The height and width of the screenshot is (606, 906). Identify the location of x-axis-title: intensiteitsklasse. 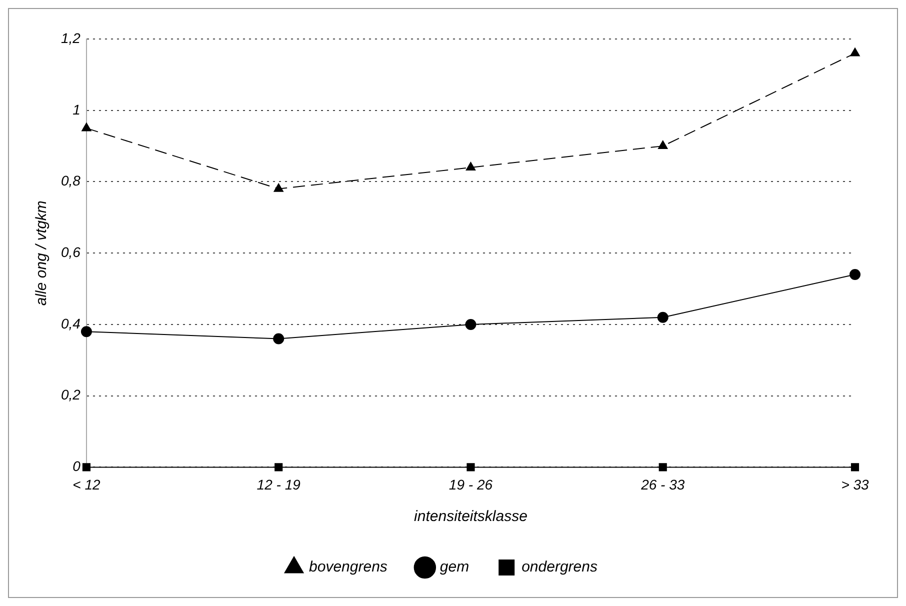
(471, 517).